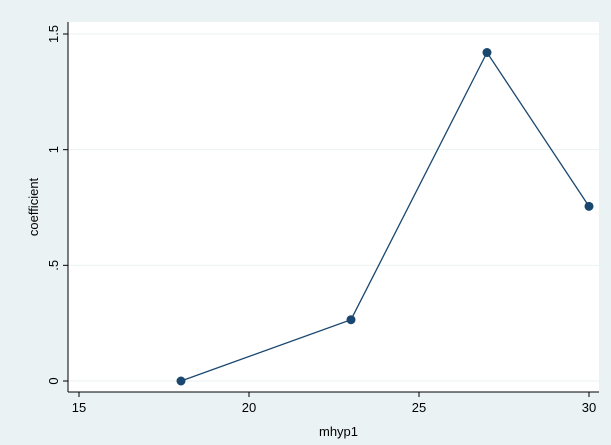  Describe the element at coordinates (53, 149) in the screenshot. I see `y-tick-label: 1` at that location.